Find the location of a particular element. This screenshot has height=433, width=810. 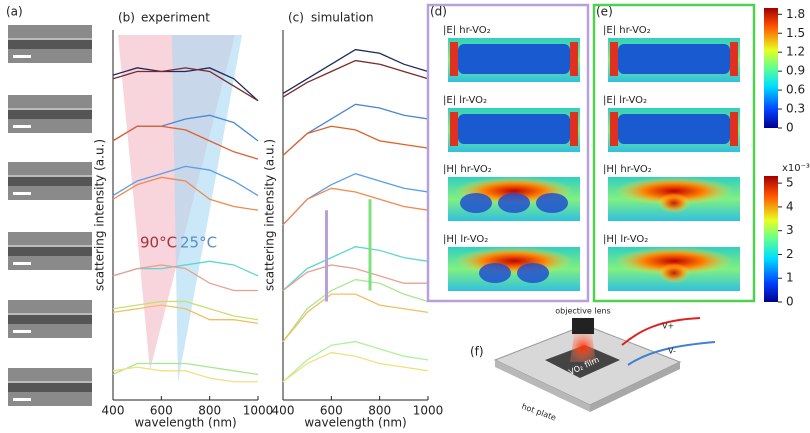

annotation: 90°C is located at coordinates (158, 243).